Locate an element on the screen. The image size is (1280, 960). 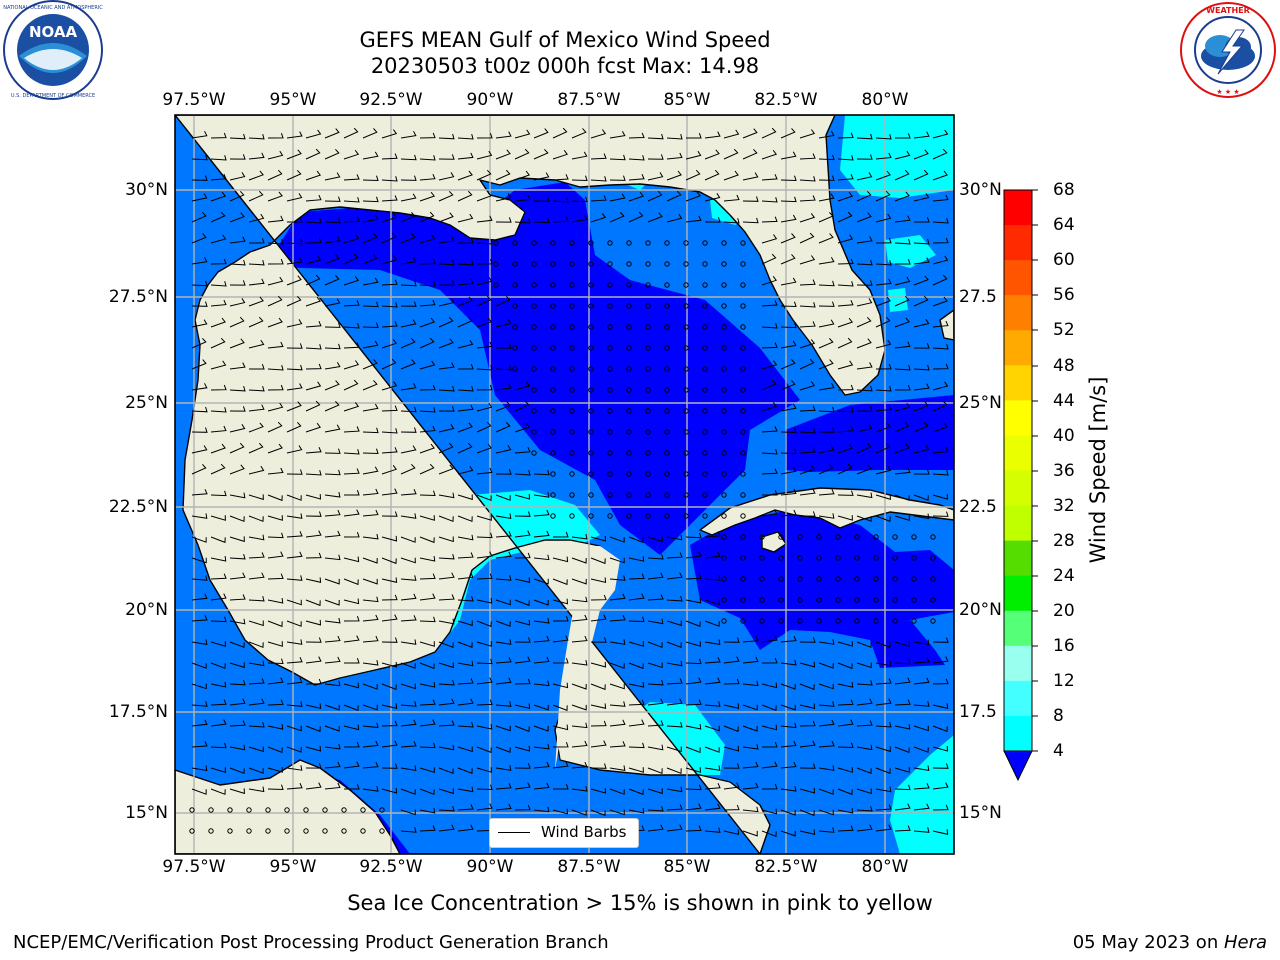
lon-label-top: 90°W is located at coordinates (490, 100).